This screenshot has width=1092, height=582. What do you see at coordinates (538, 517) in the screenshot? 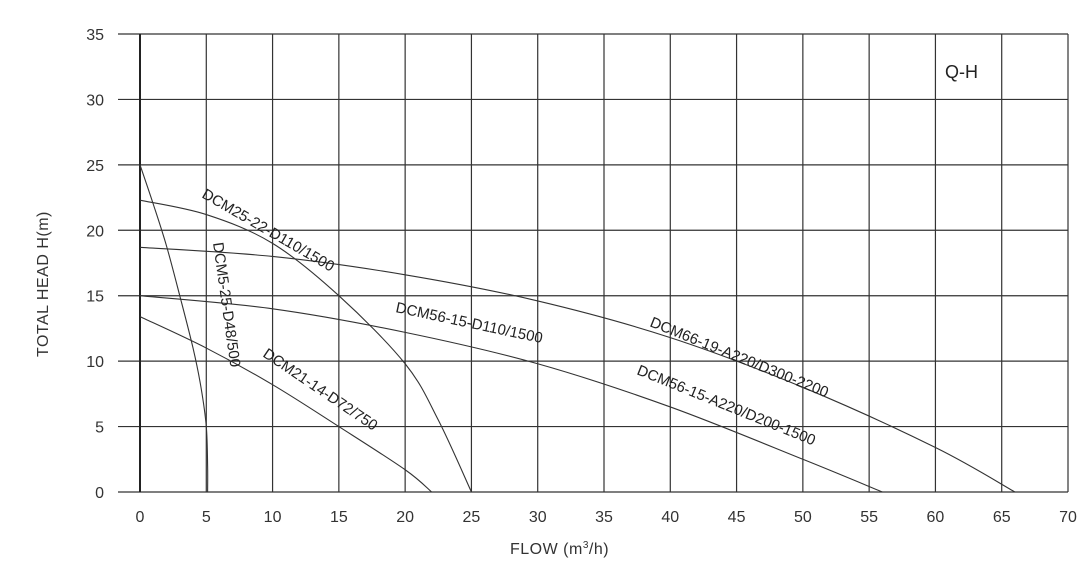
I see `x-tick-label: 30` at bounding box center [538, 517].